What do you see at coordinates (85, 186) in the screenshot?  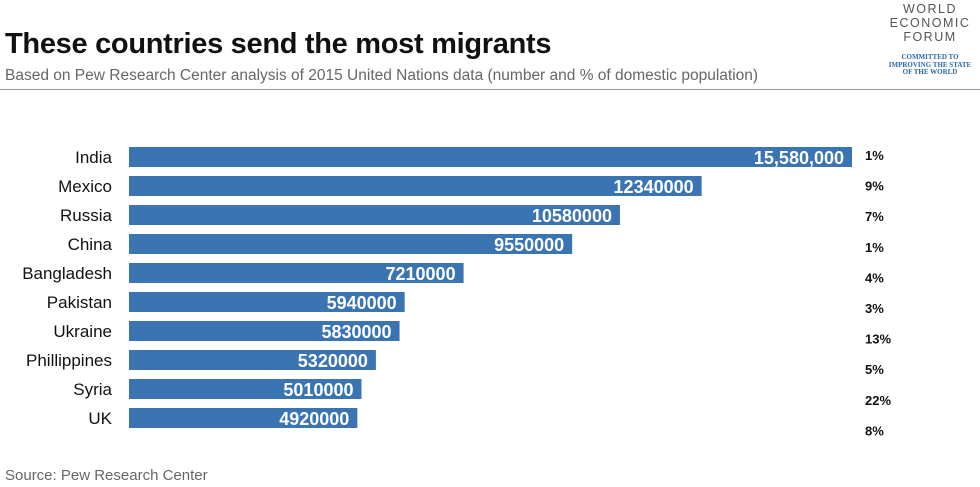 I see `category-label: Mexico` at bounding box center [85, 186].